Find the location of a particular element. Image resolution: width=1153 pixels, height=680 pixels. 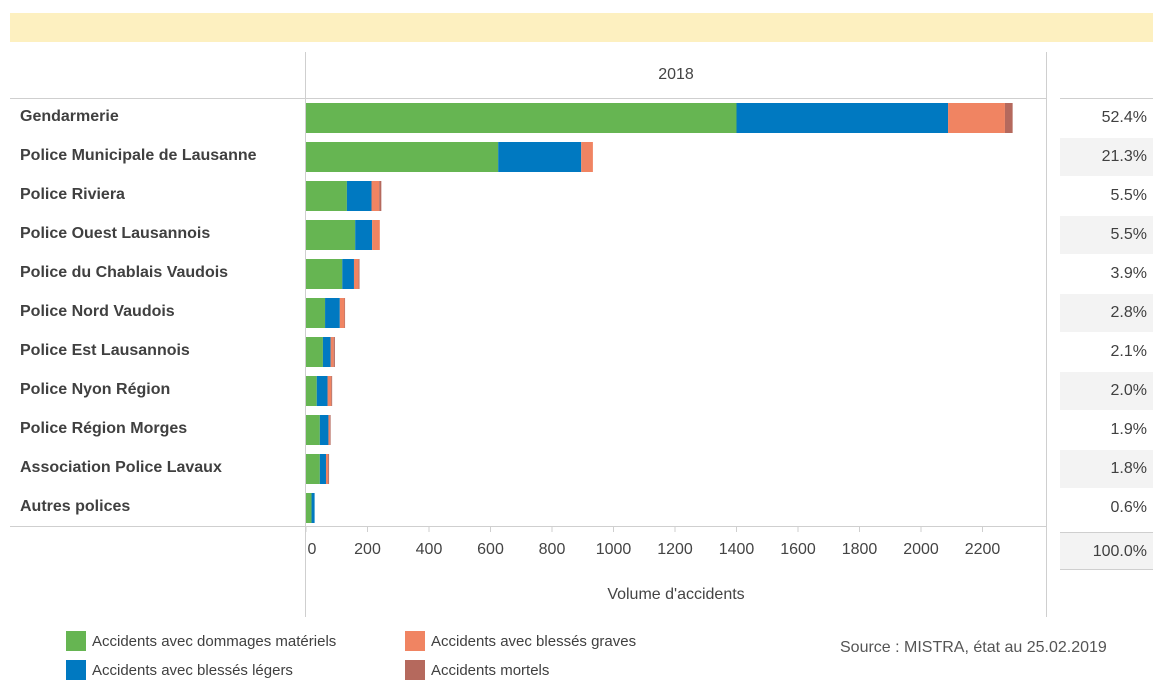

percentage-cell: 0.6% is located at coordinates (1128, 507).